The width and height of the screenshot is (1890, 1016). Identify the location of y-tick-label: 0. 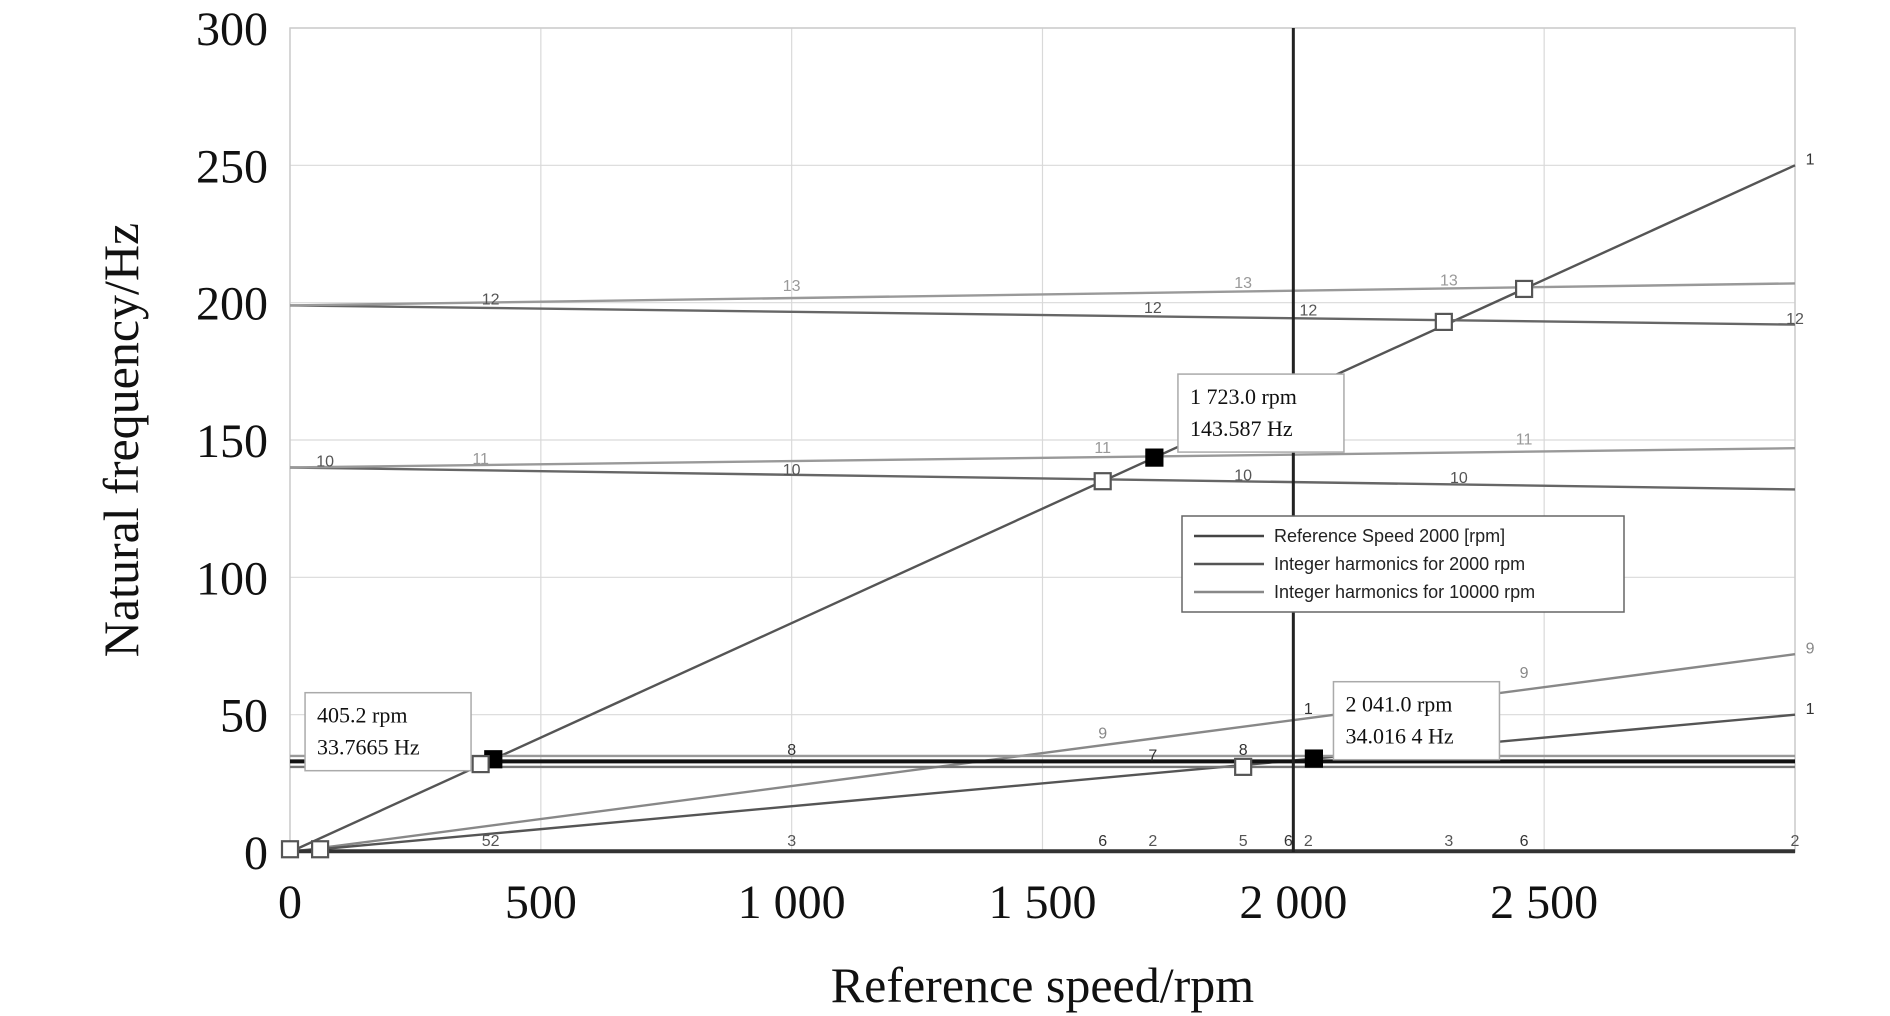
(256, 853).